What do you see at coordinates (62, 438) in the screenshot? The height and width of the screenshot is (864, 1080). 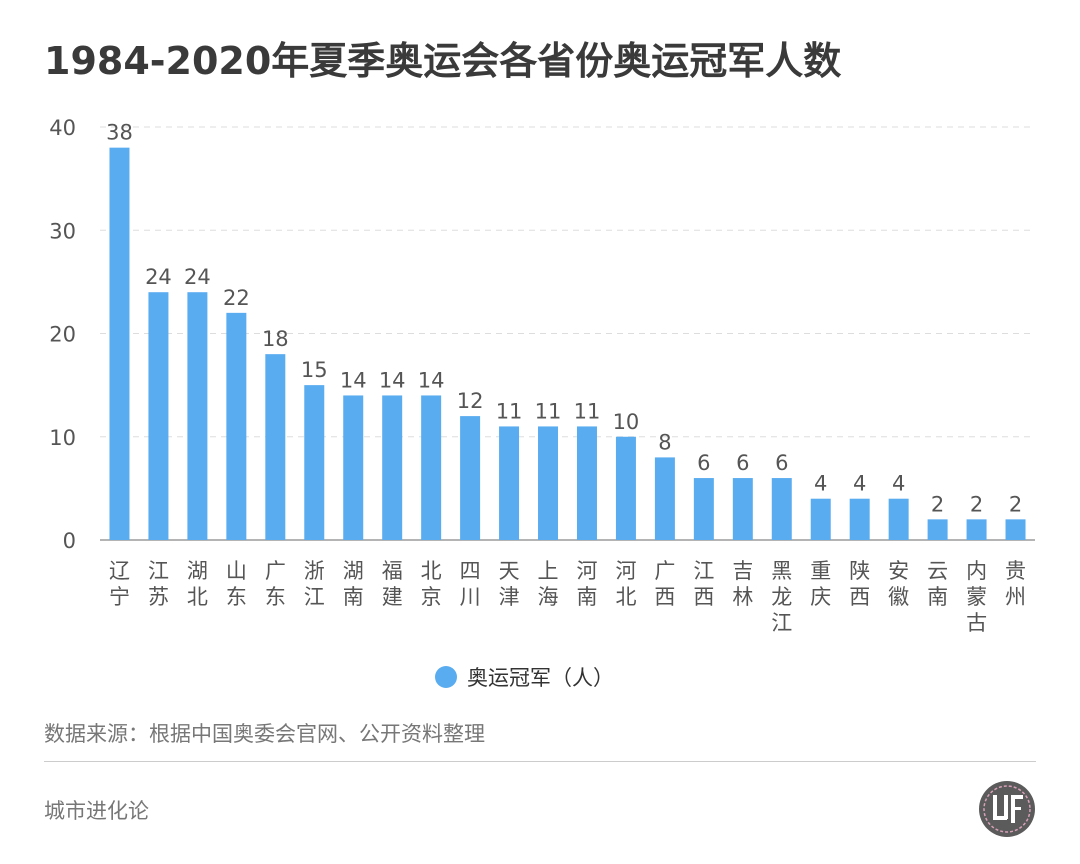 I see `y-tick-label: 10` at bounding box center [62, 438].